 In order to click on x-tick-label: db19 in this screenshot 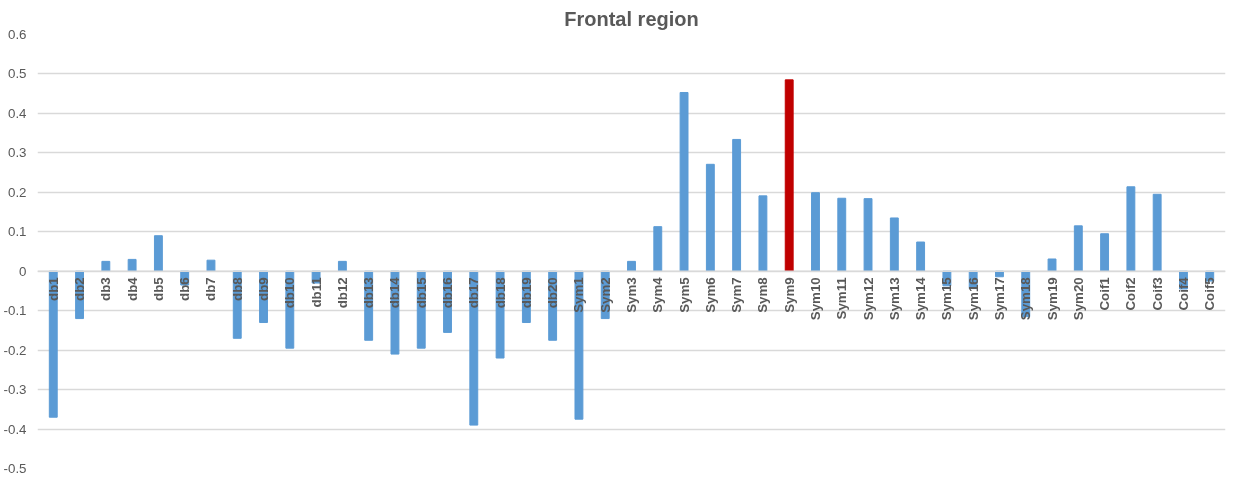, I will do `click(526, 293)`.